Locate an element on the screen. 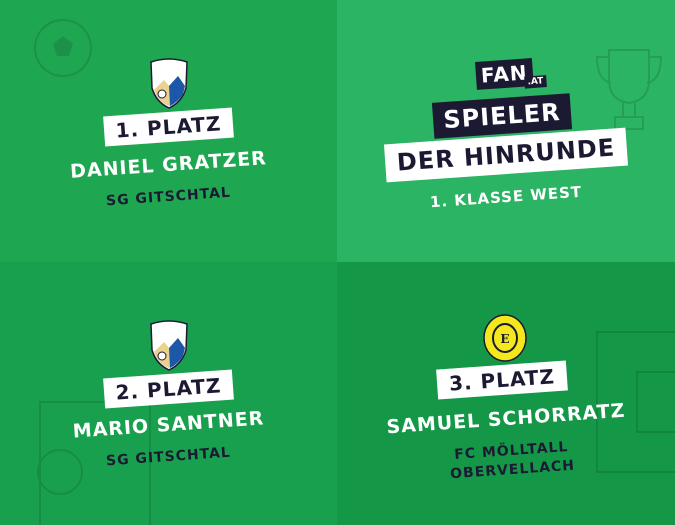 The height and width of the screenshot is (525, 675). soccer-ball-icon is located at coordinates (63, 48).